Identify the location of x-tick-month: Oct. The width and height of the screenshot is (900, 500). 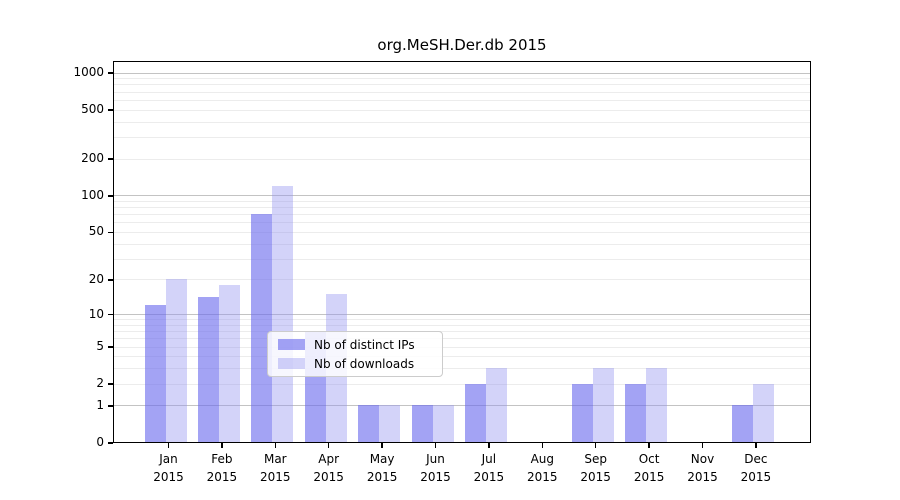
(649, 459).